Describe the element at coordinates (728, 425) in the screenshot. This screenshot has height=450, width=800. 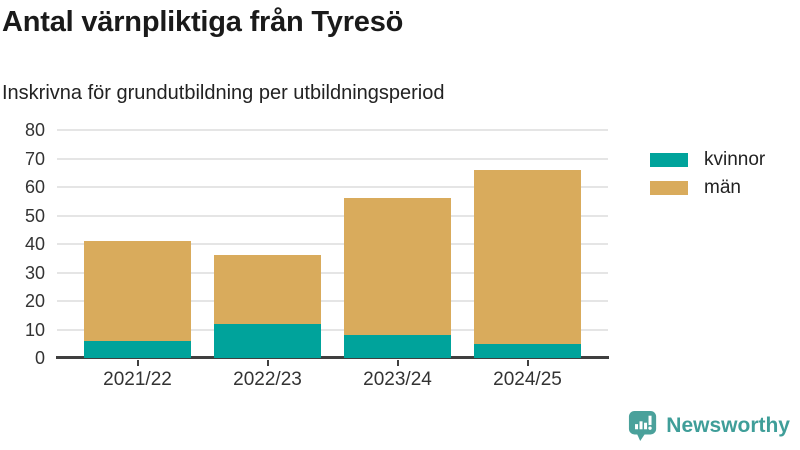
I see `newsworthy-logo-text: Newsworthy` at that location.